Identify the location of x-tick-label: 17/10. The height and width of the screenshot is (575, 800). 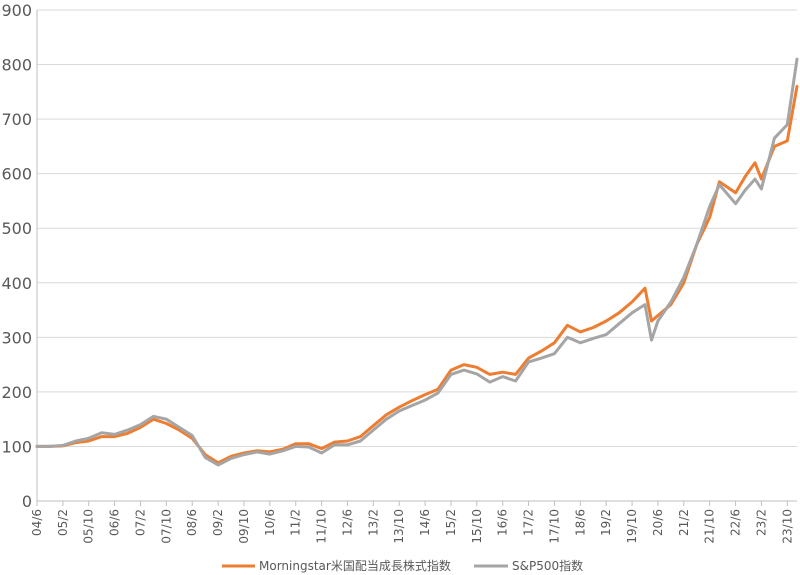
(554, 526).